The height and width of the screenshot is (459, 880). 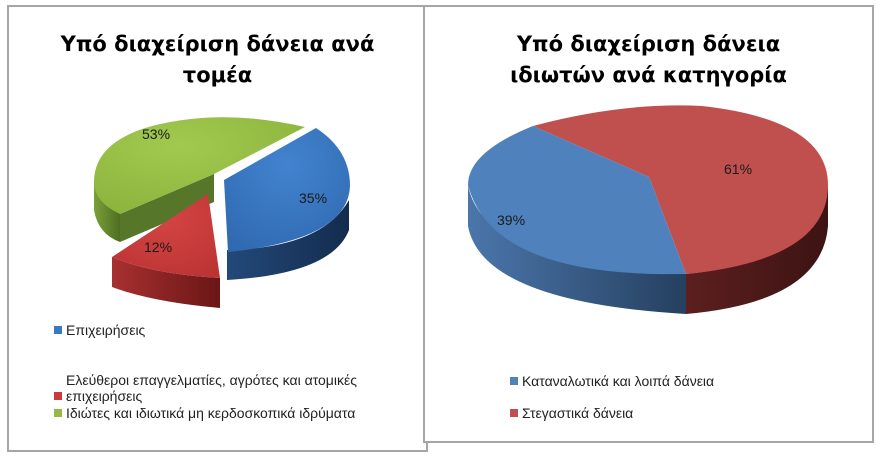 What do you see at coordinates (217, 75) in the screenshot?
I see `chart-title-line2: τομέα` at bounding box center [217, 75].